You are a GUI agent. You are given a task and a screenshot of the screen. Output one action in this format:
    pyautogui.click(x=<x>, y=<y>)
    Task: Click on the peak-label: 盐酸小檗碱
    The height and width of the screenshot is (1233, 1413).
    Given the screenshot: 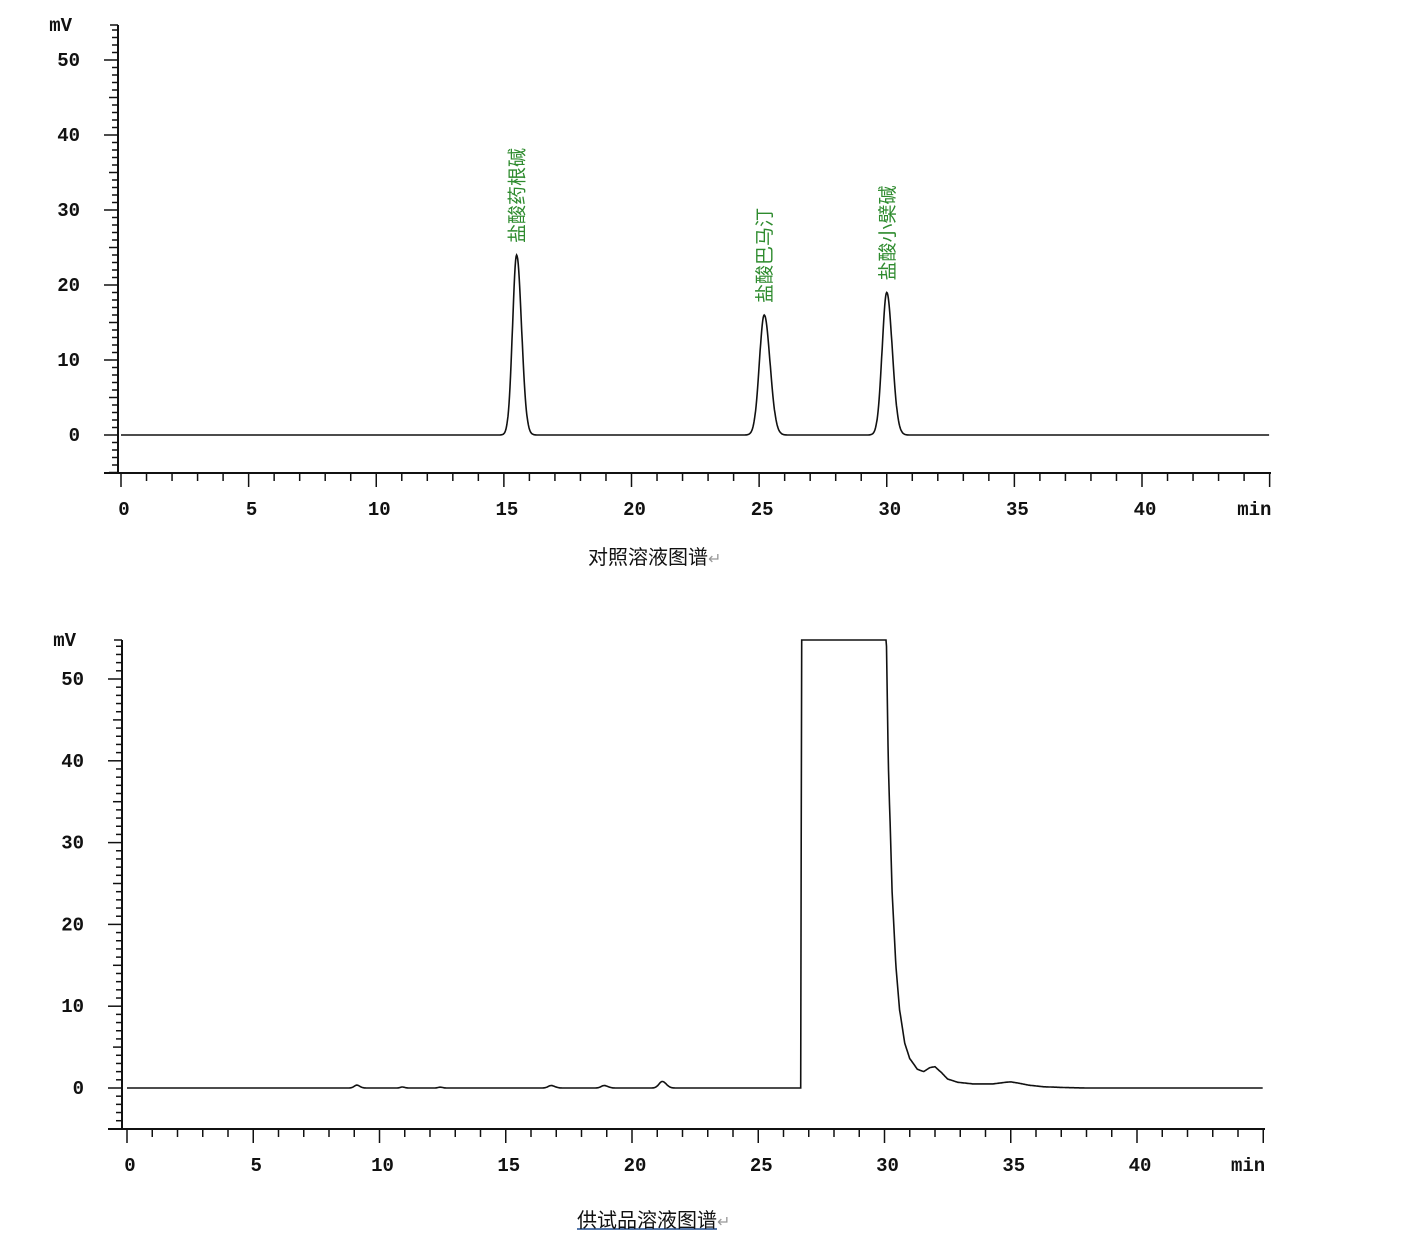 What is the action you would take?
    pyautogui.click(x=888, y=232)
    